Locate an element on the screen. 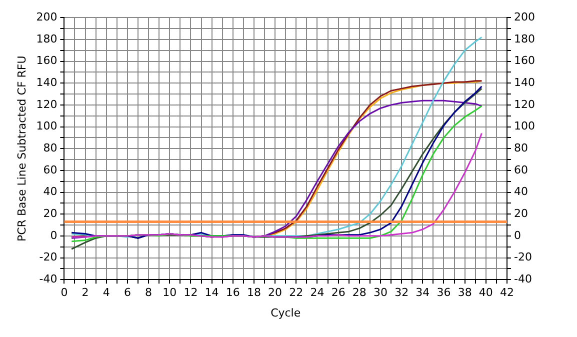 This screenshot has width=577, height=337. y2-tick-label: 120 is located at coordinates (525, 104).